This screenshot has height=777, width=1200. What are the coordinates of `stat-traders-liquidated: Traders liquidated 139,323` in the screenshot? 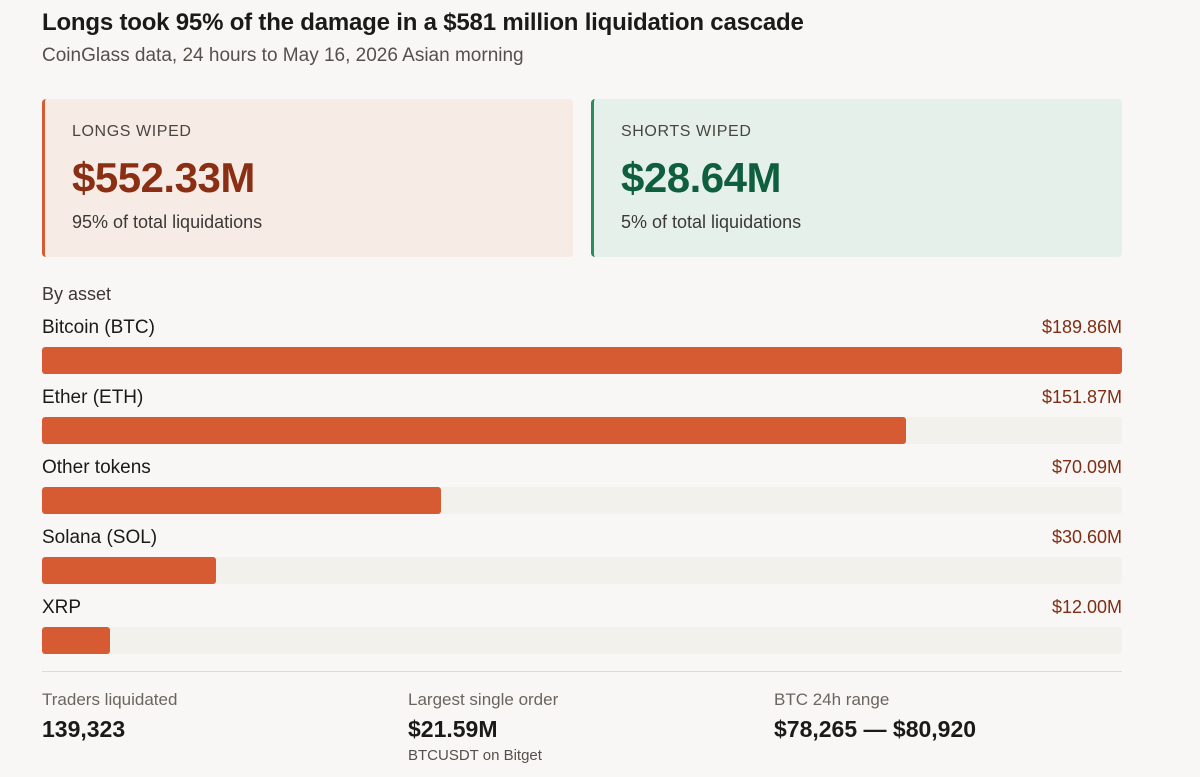 It's located at (109, 716).